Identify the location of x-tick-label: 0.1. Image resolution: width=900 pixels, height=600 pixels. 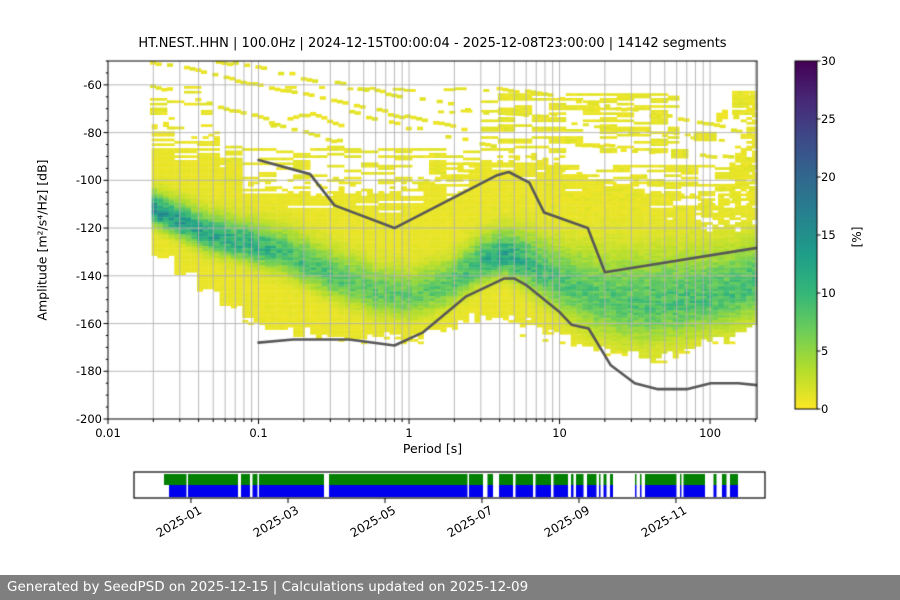
(258, 433).